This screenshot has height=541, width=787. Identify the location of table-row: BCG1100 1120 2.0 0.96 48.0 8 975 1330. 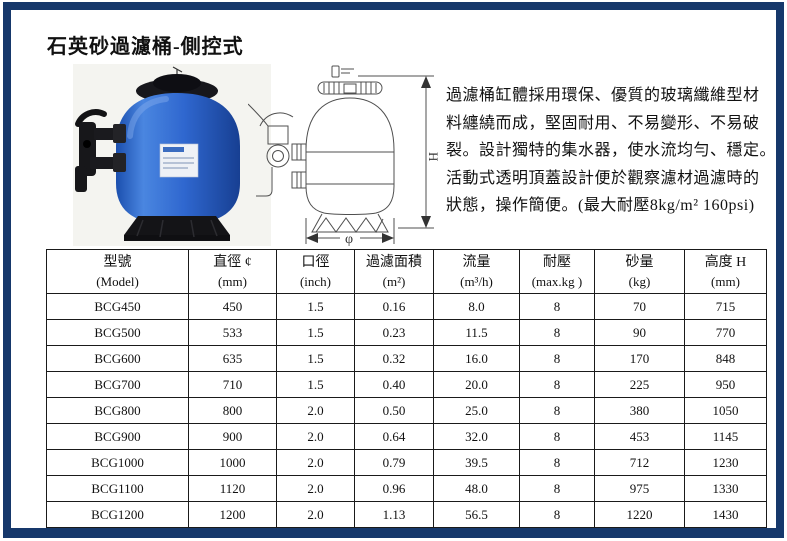
(406, 488).